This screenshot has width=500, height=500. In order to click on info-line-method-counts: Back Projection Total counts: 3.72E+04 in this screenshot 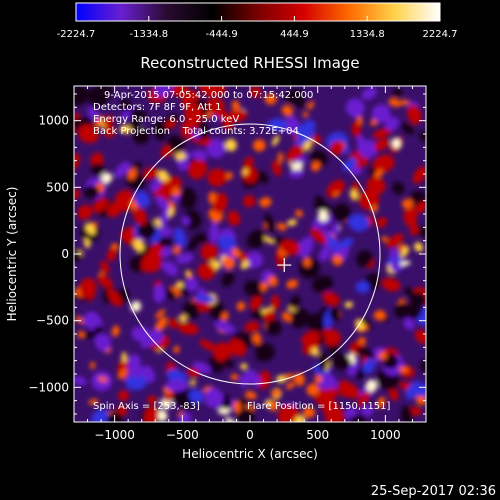, I will do `click(196, 131)`.